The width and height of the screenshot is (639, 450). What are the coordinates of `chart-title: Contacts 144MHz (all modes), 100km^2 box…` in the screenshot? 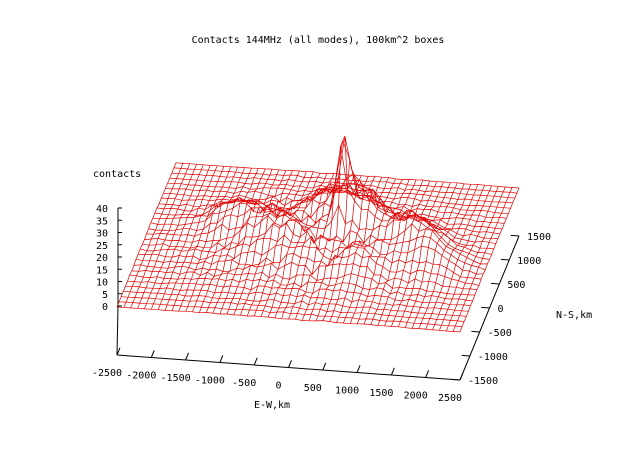 It's located at (318, 40).